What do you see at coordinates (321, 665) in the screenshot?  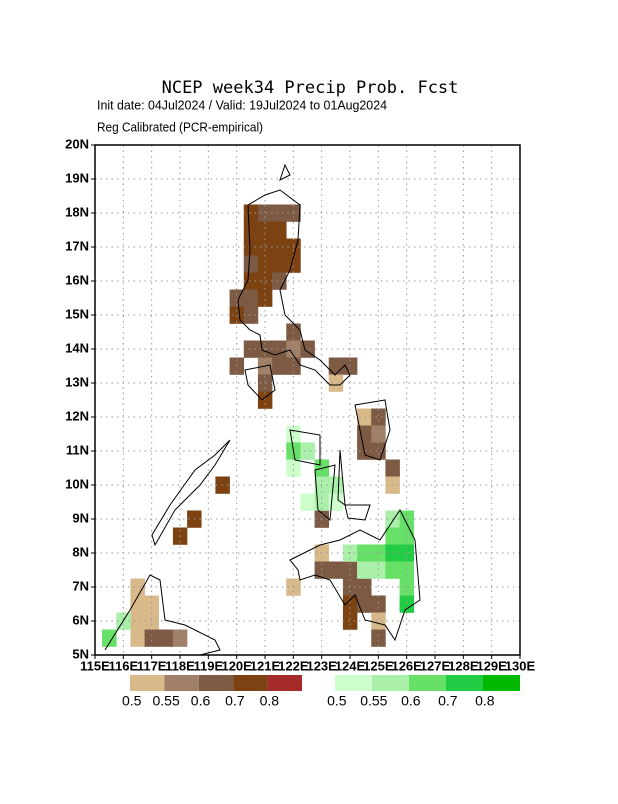 I see `x-tick-label: 123E` at bounding box center [321, 665].